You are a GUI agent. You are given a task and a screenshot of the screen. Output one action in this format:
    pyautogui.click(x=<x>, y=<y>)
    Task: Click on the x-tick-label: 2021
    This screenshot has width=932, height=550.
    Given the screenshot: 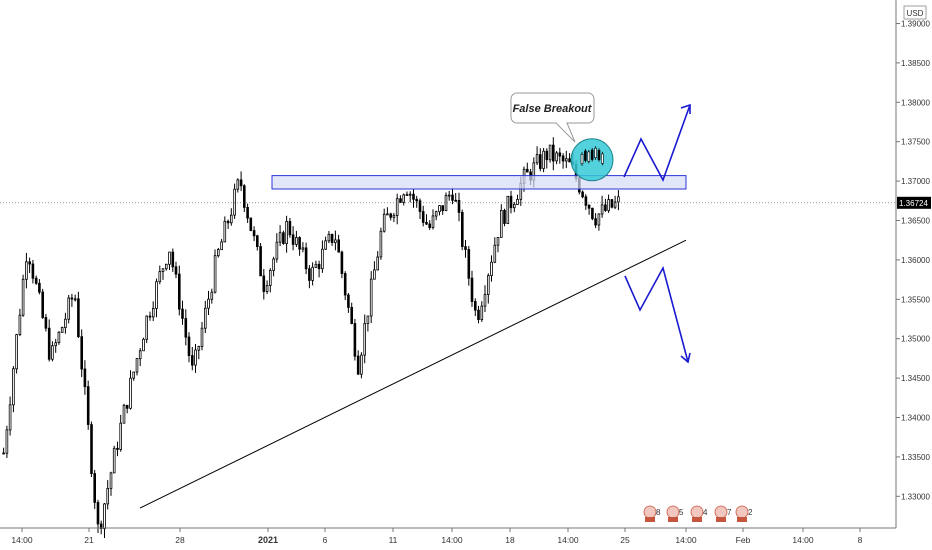 What is the action you would take?
    pyautogui.click(x=268, y=540)
    